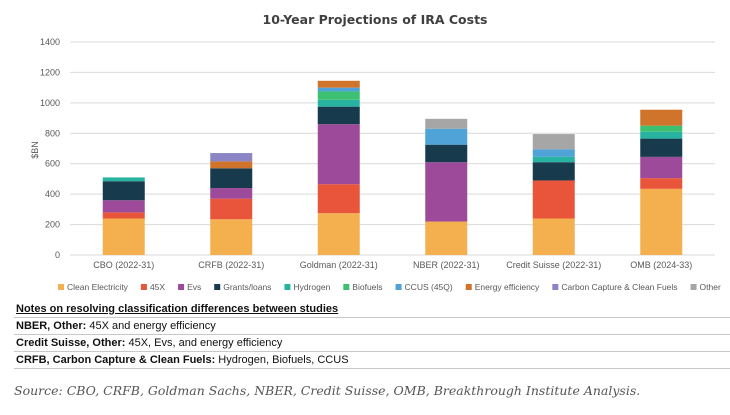  What do you see at coordinates (151, 326) in the screenshot?
I see `note-text: 45X and energy efficiency` at bounding box center [151, 326].